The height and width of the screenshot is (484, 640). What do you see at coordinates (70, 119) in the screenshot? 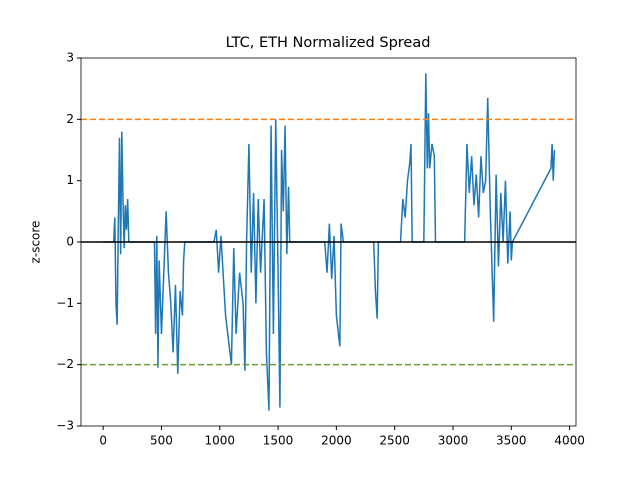
I see `y-tick-label: 2` at bounding box center [70, 119].